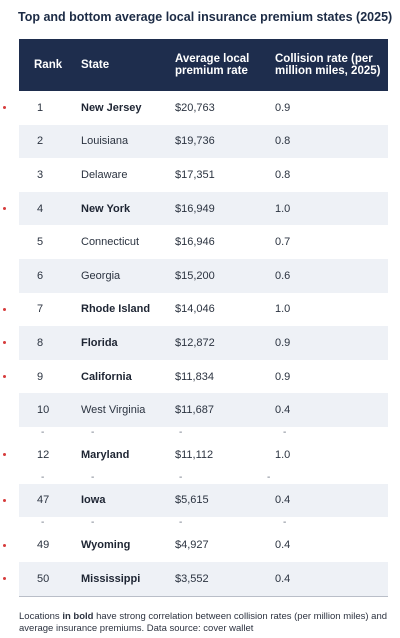 The height and width of the screenshot is (638, 400). I want to click on table-row-cells: 49 Wyoming $4,927 0.4, so click(203, 546).